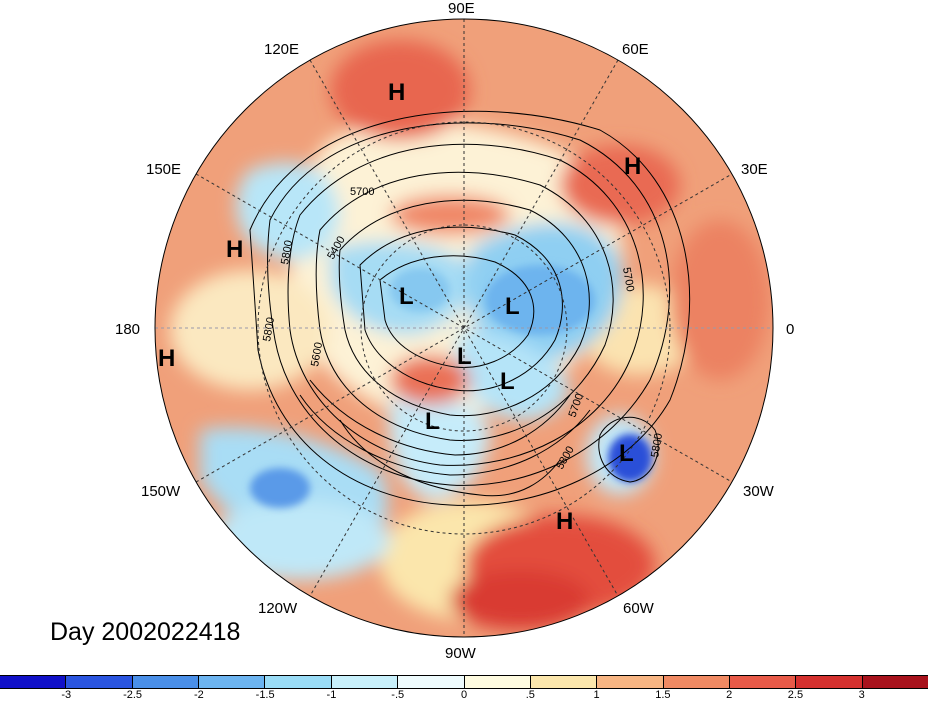 The width and height of the screenshot is (928, 702). I want to click on lon-label-150E: 150E, so click(163, 169).